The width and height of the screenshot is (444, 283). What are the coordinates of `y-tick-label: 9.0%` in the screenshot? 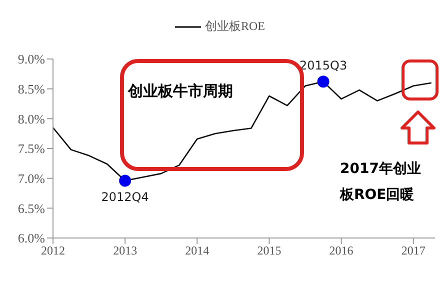 It's located at (32, 59).